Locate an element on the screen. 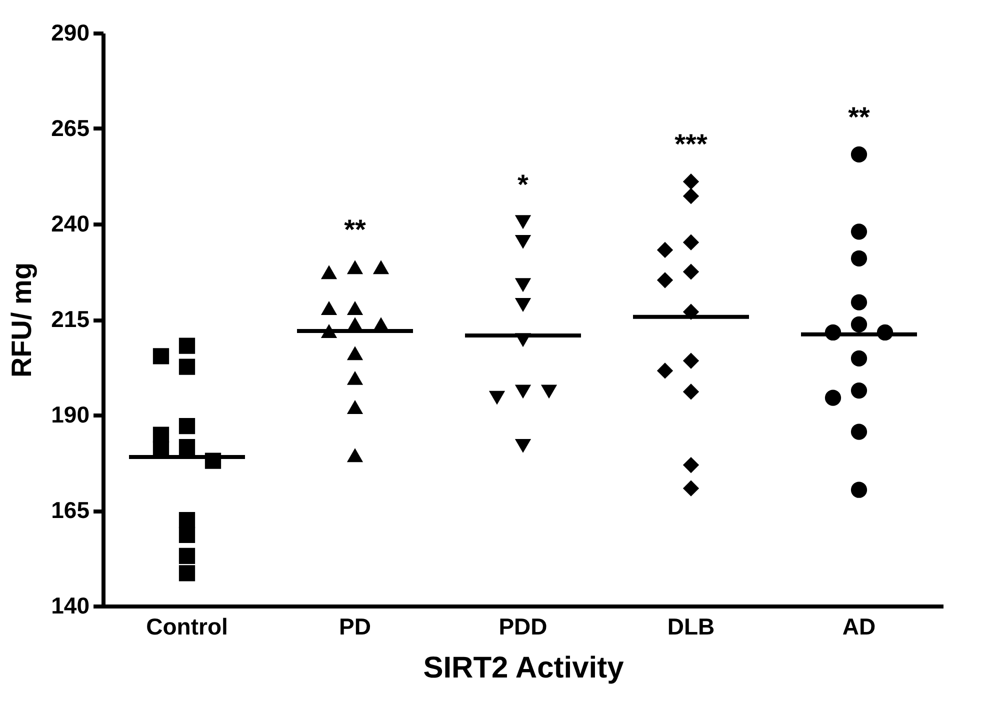  annotation: * is located at coordinates (523, 184).